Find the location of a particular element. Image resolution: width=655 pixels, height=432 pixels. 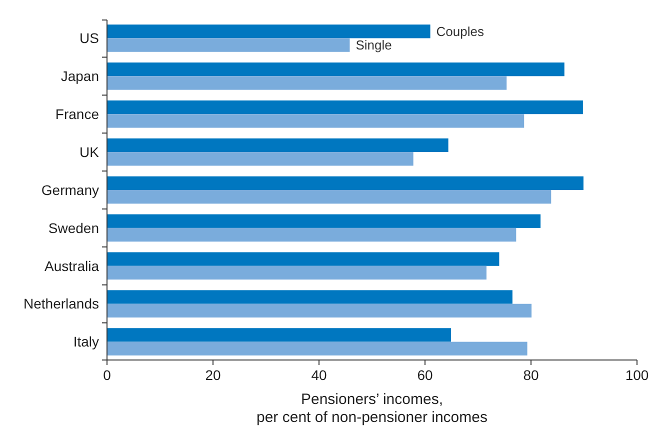

series-label: Single is located at coordinates (374, 45).